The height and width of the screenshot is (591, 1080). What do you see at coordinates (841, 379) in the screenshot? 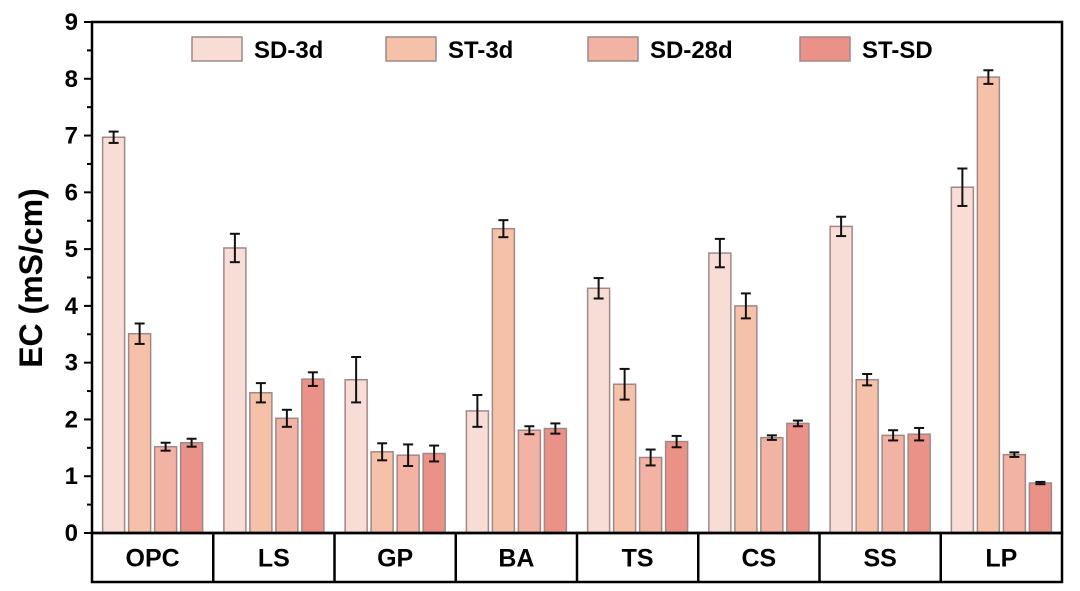
I see `bar-SD-3d-SS` at bounding box center [841, 379].